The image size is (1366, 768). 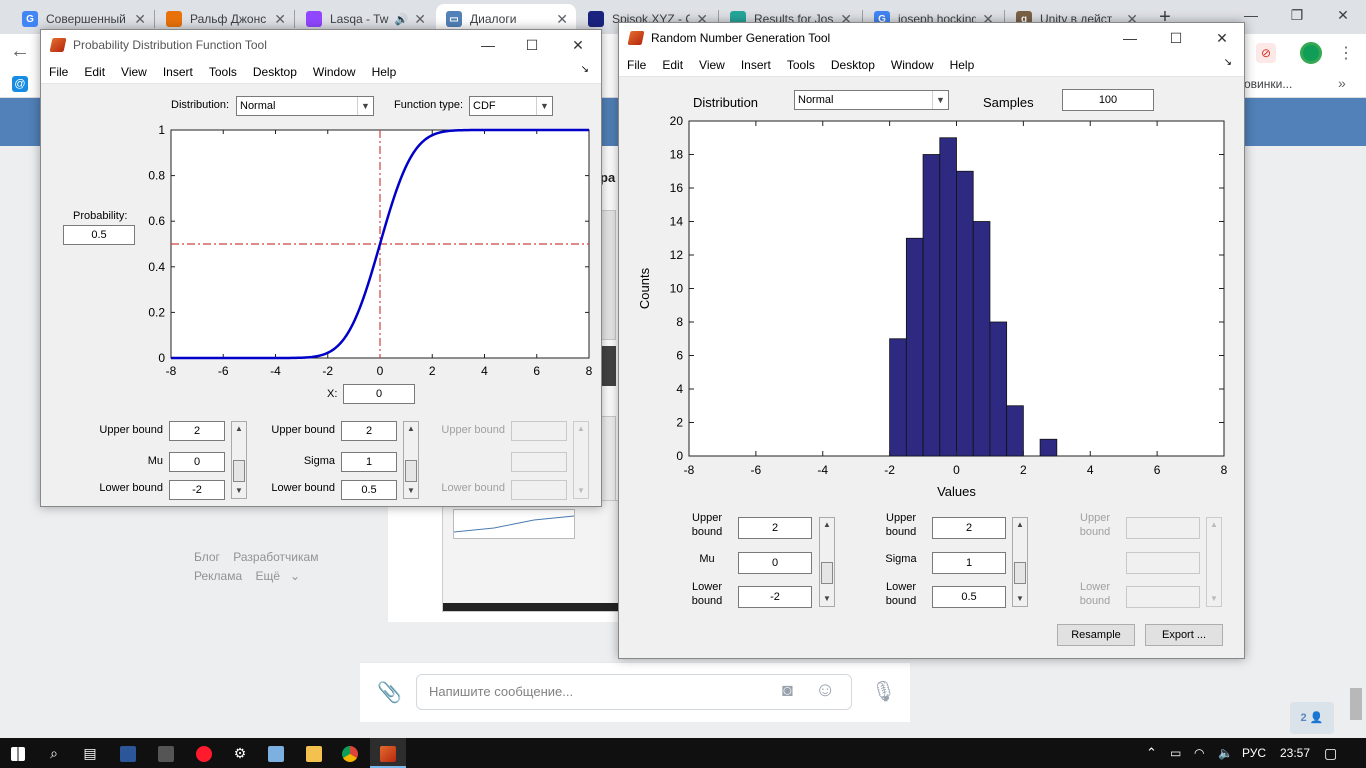 What do you see at coordinates (371, 255) in the screenshot?
I see `cdf-plot: -8 -6 -4 -2 0 2 4 6 8 0 0.2 0.4 0.6 0.8 1` at bounding box center [371, 255].